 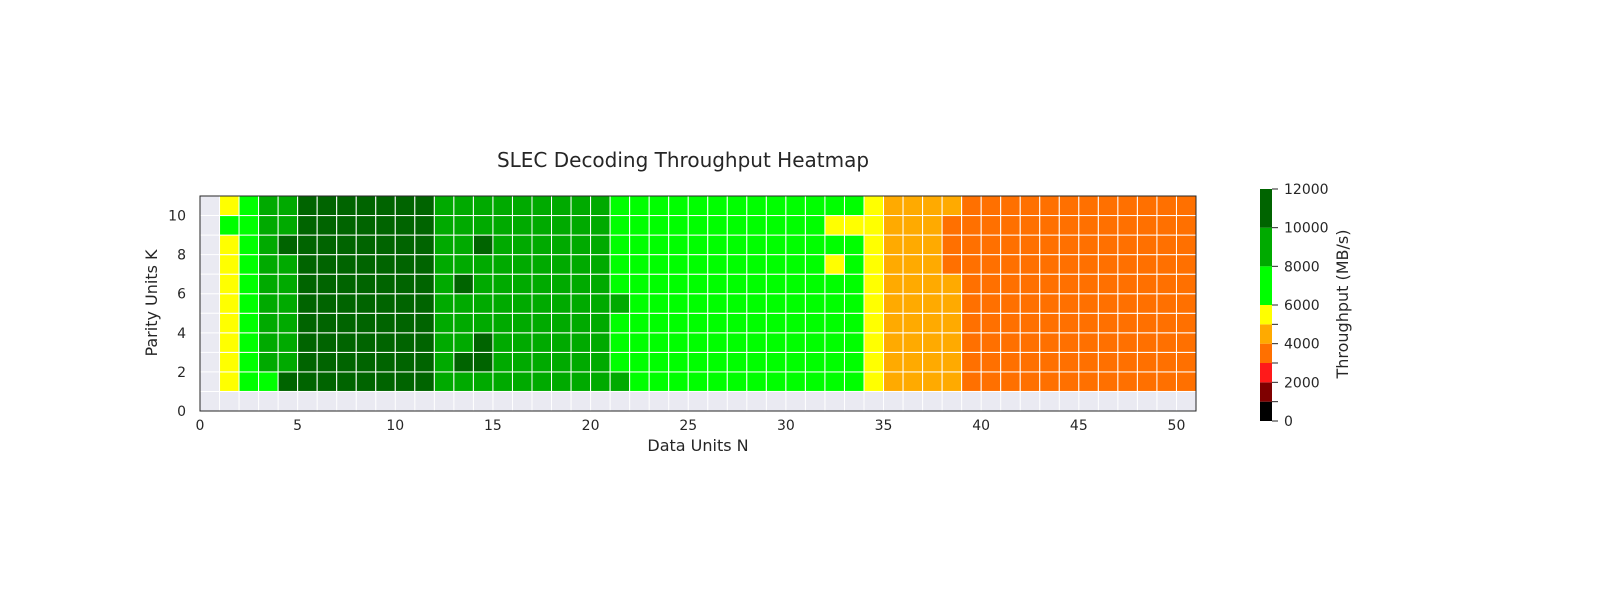 What do you see at coordinates (177, 217) in the screenshot?
I see `y-tick-label: 10` at bounding box center [177, 217].